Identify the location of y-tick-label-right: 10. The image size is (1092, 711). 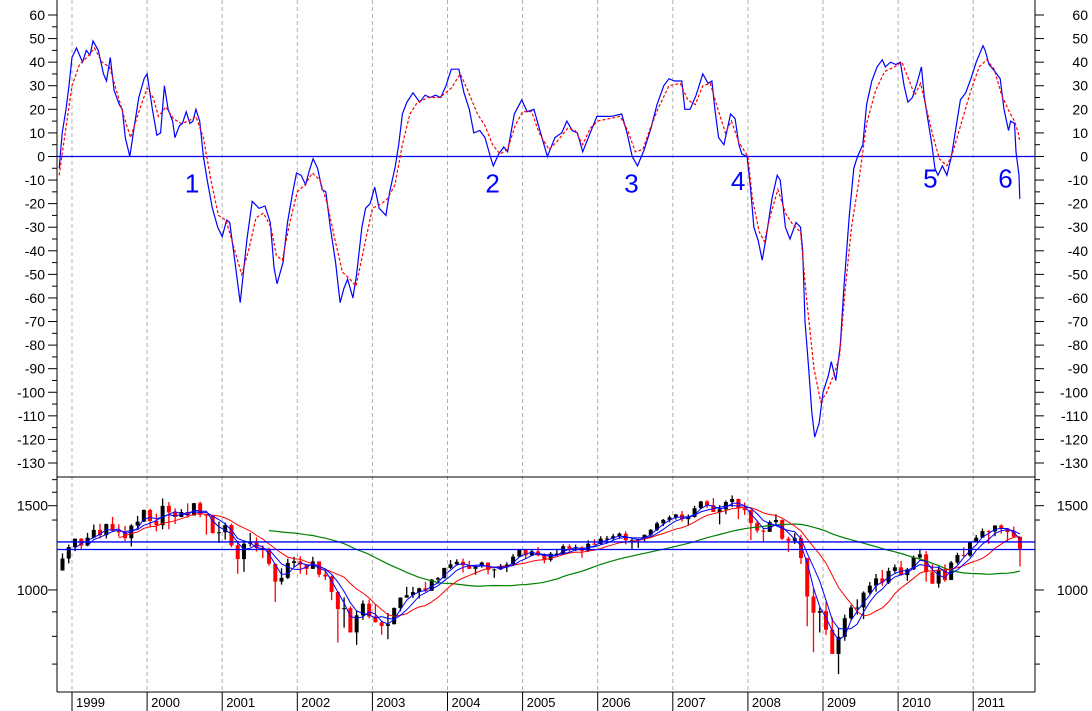
(1080, 133).